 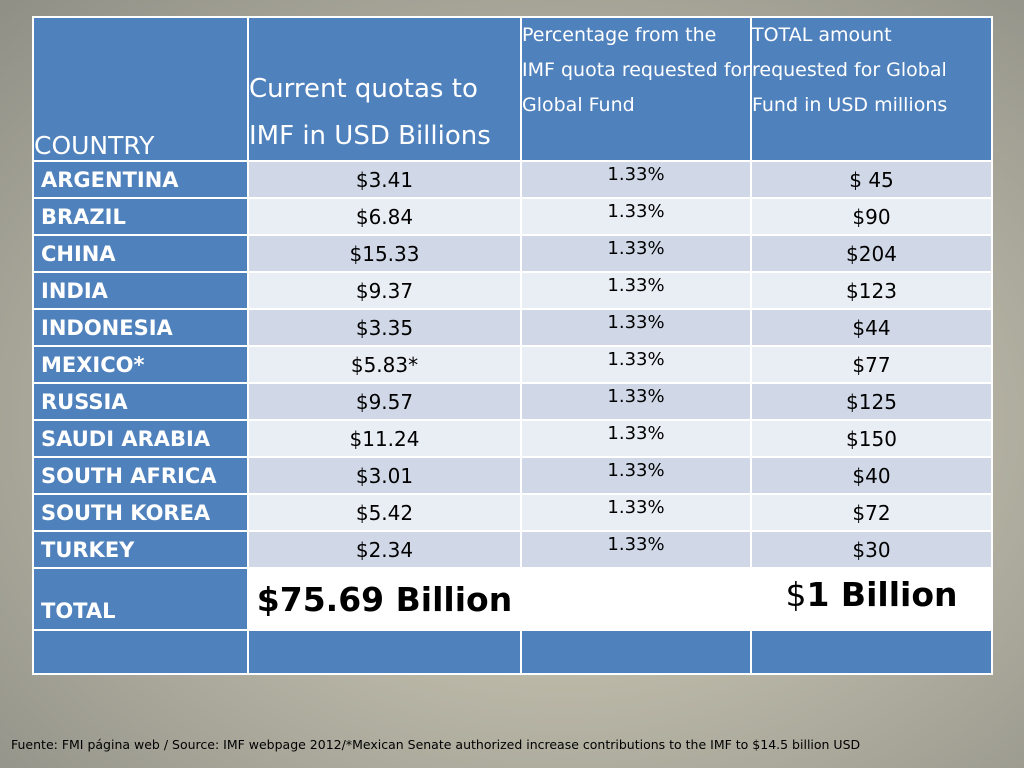 I want to click on total-amount: $1 Billion, so click(x=871, y=599).